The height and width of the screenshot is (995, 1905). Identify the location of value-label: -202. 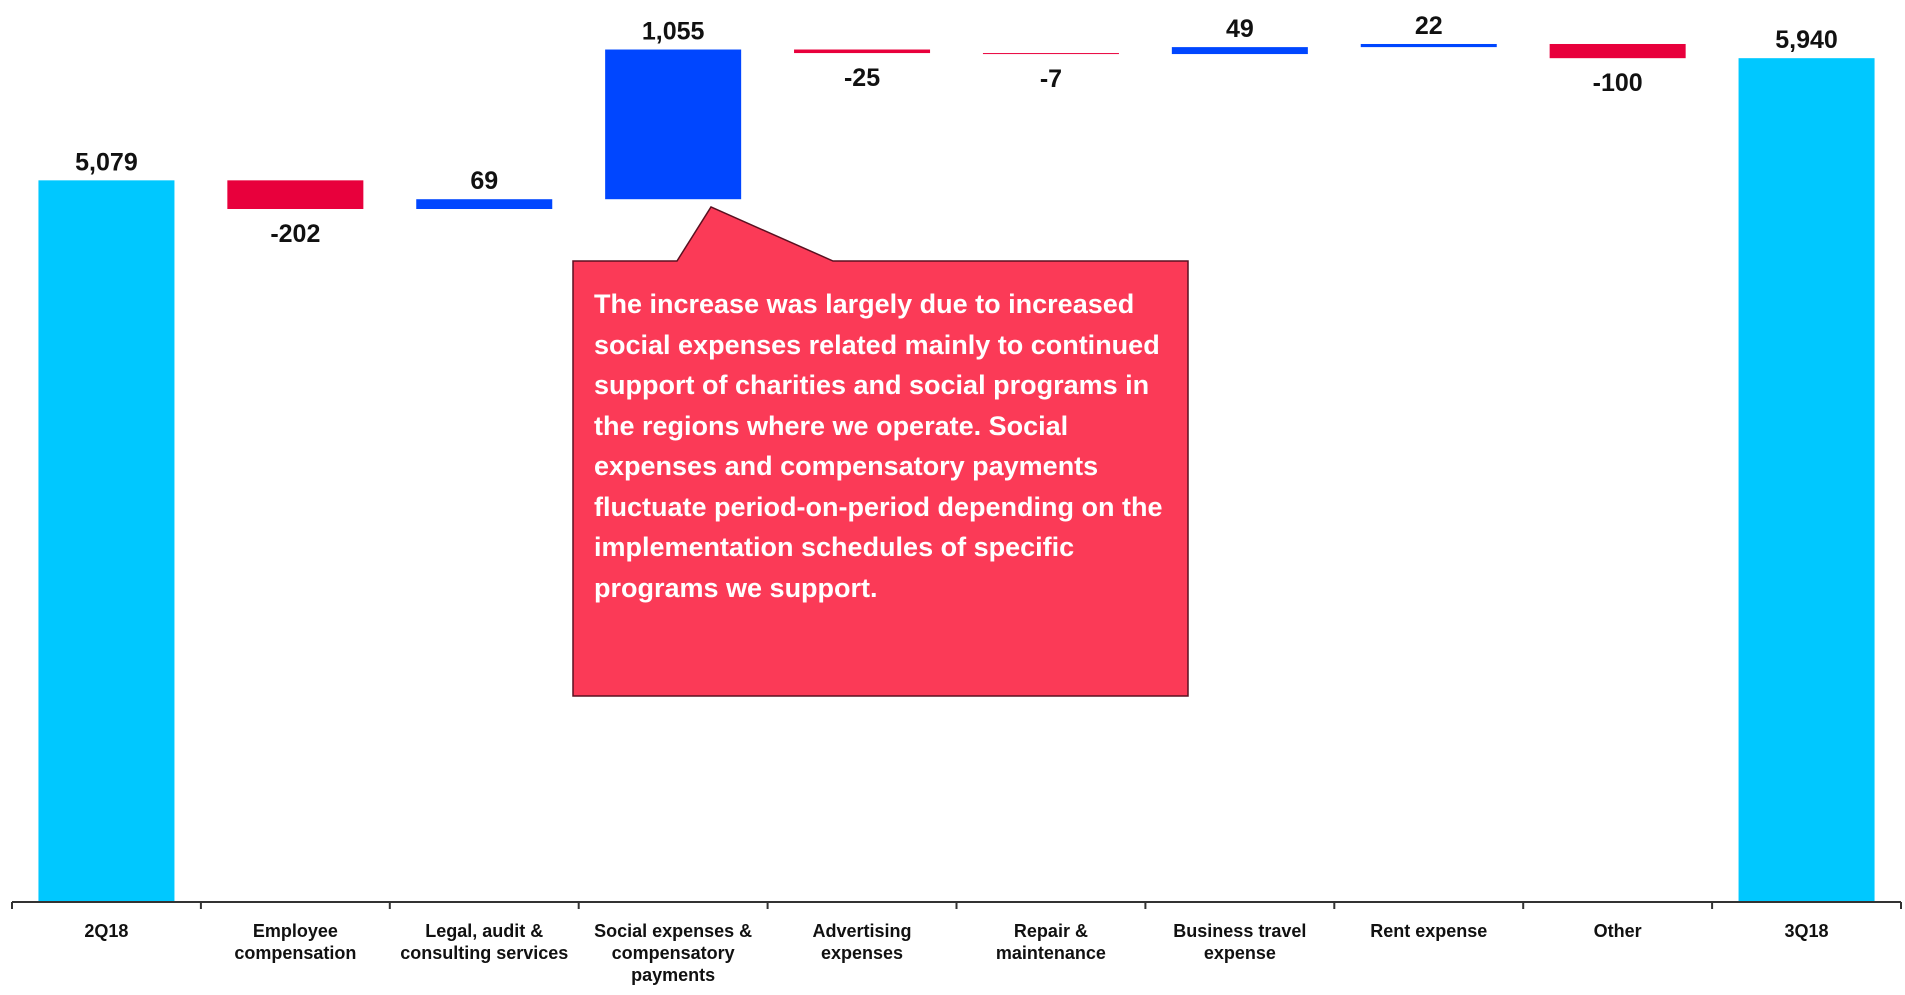
(295, 234).